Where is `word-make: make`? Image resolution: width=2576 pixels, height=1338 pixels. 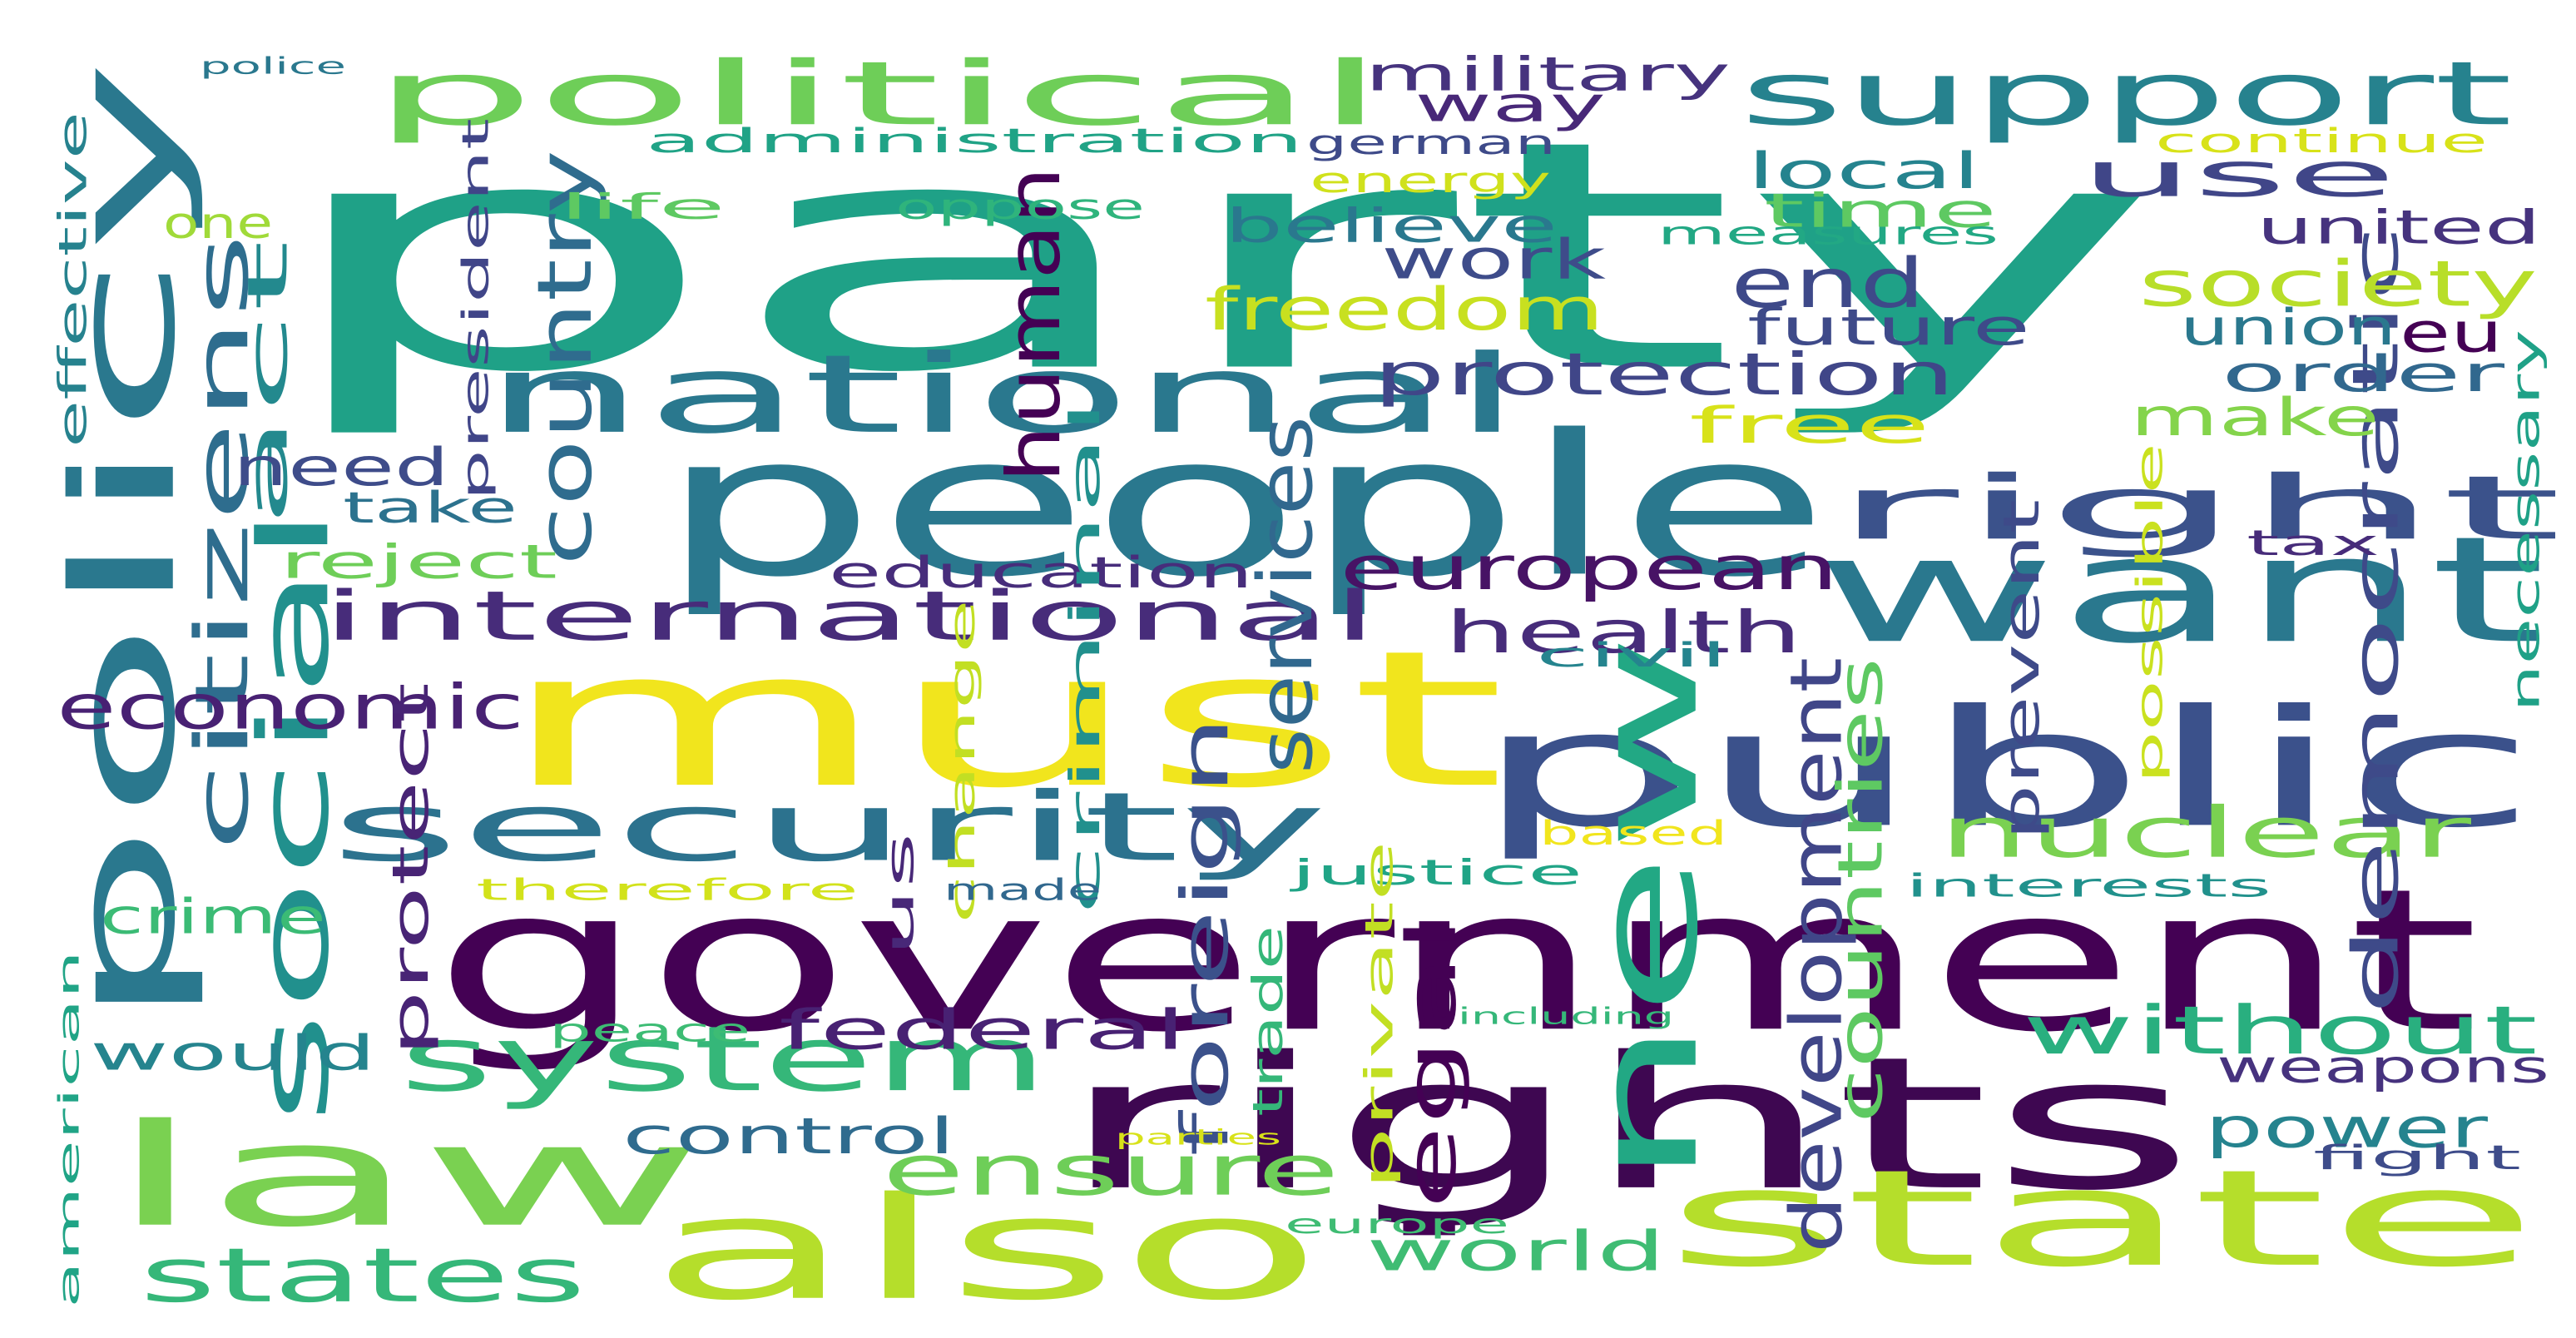 word-make: make is located at coordinates (2255, 418).